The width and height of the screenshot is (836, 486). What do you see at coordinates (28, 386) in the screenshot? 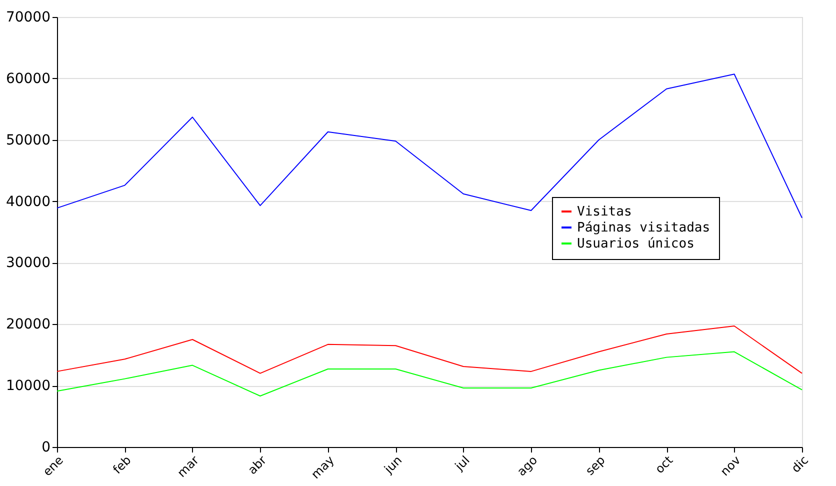
I see `y-tick-label: 10000` at bounding box center [28, 386].